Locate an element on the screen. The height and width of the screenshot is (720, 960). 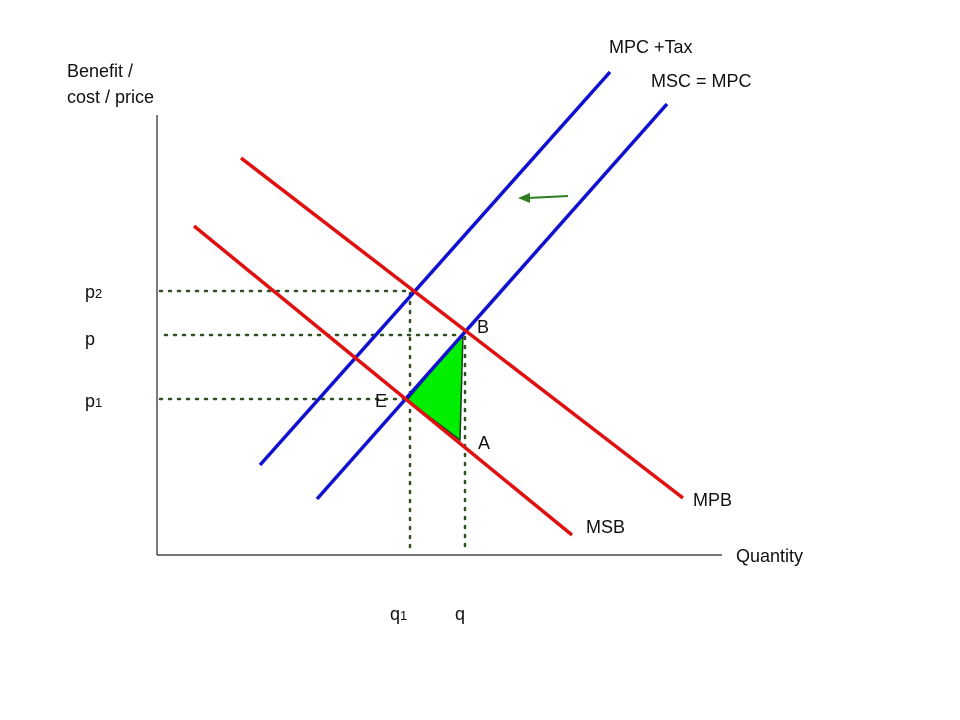
point-label: B is located at coordinates (483, 327).